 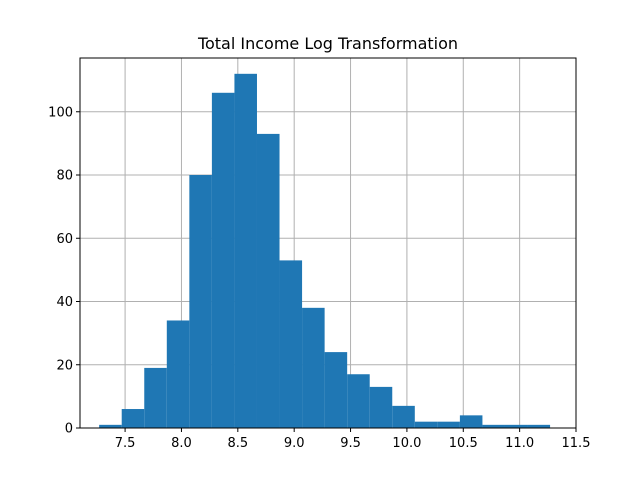 What do you see at coordinates (125, 443) in the screenshot?
I see `x-tick-label: 7.5` at bounding box center [125, 443].